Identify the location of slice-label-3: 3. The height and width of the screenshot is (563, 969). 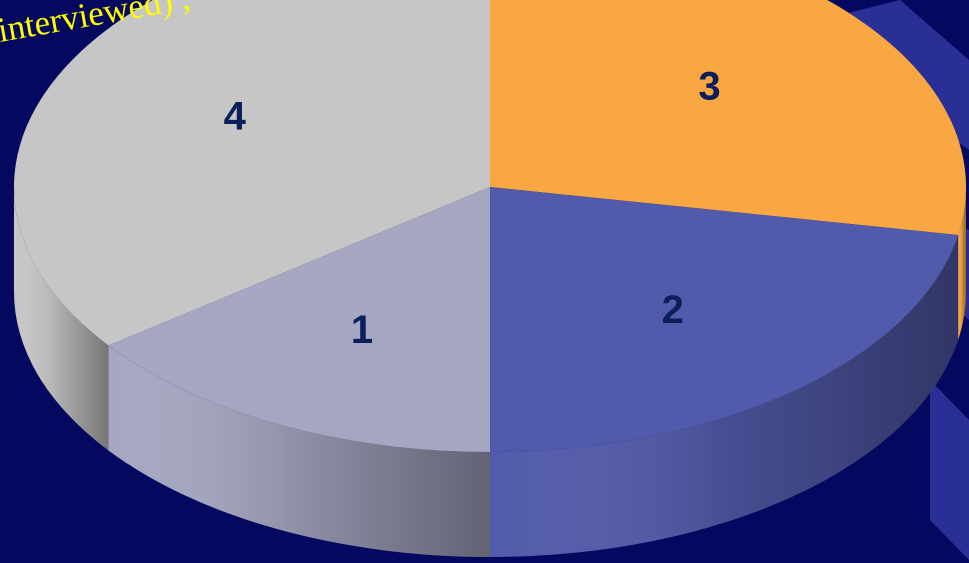
(709, 86).